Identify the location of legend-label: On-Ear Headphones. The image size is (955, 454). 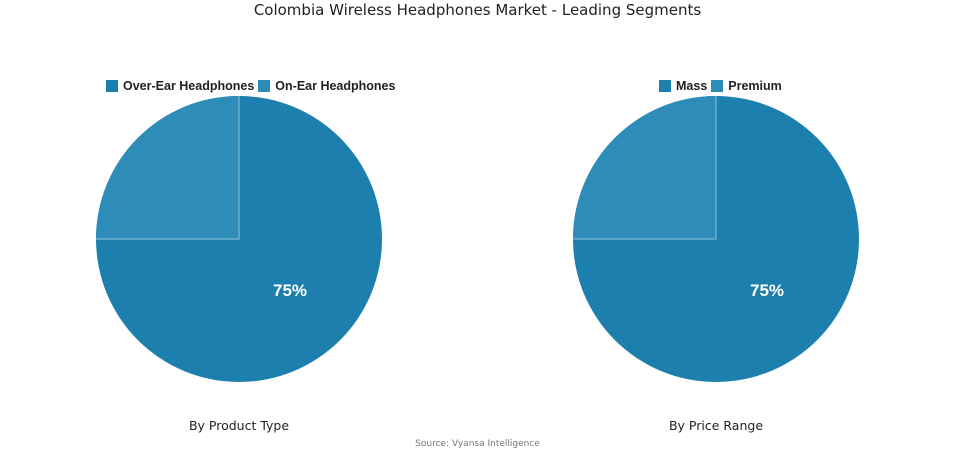
(335, 86).